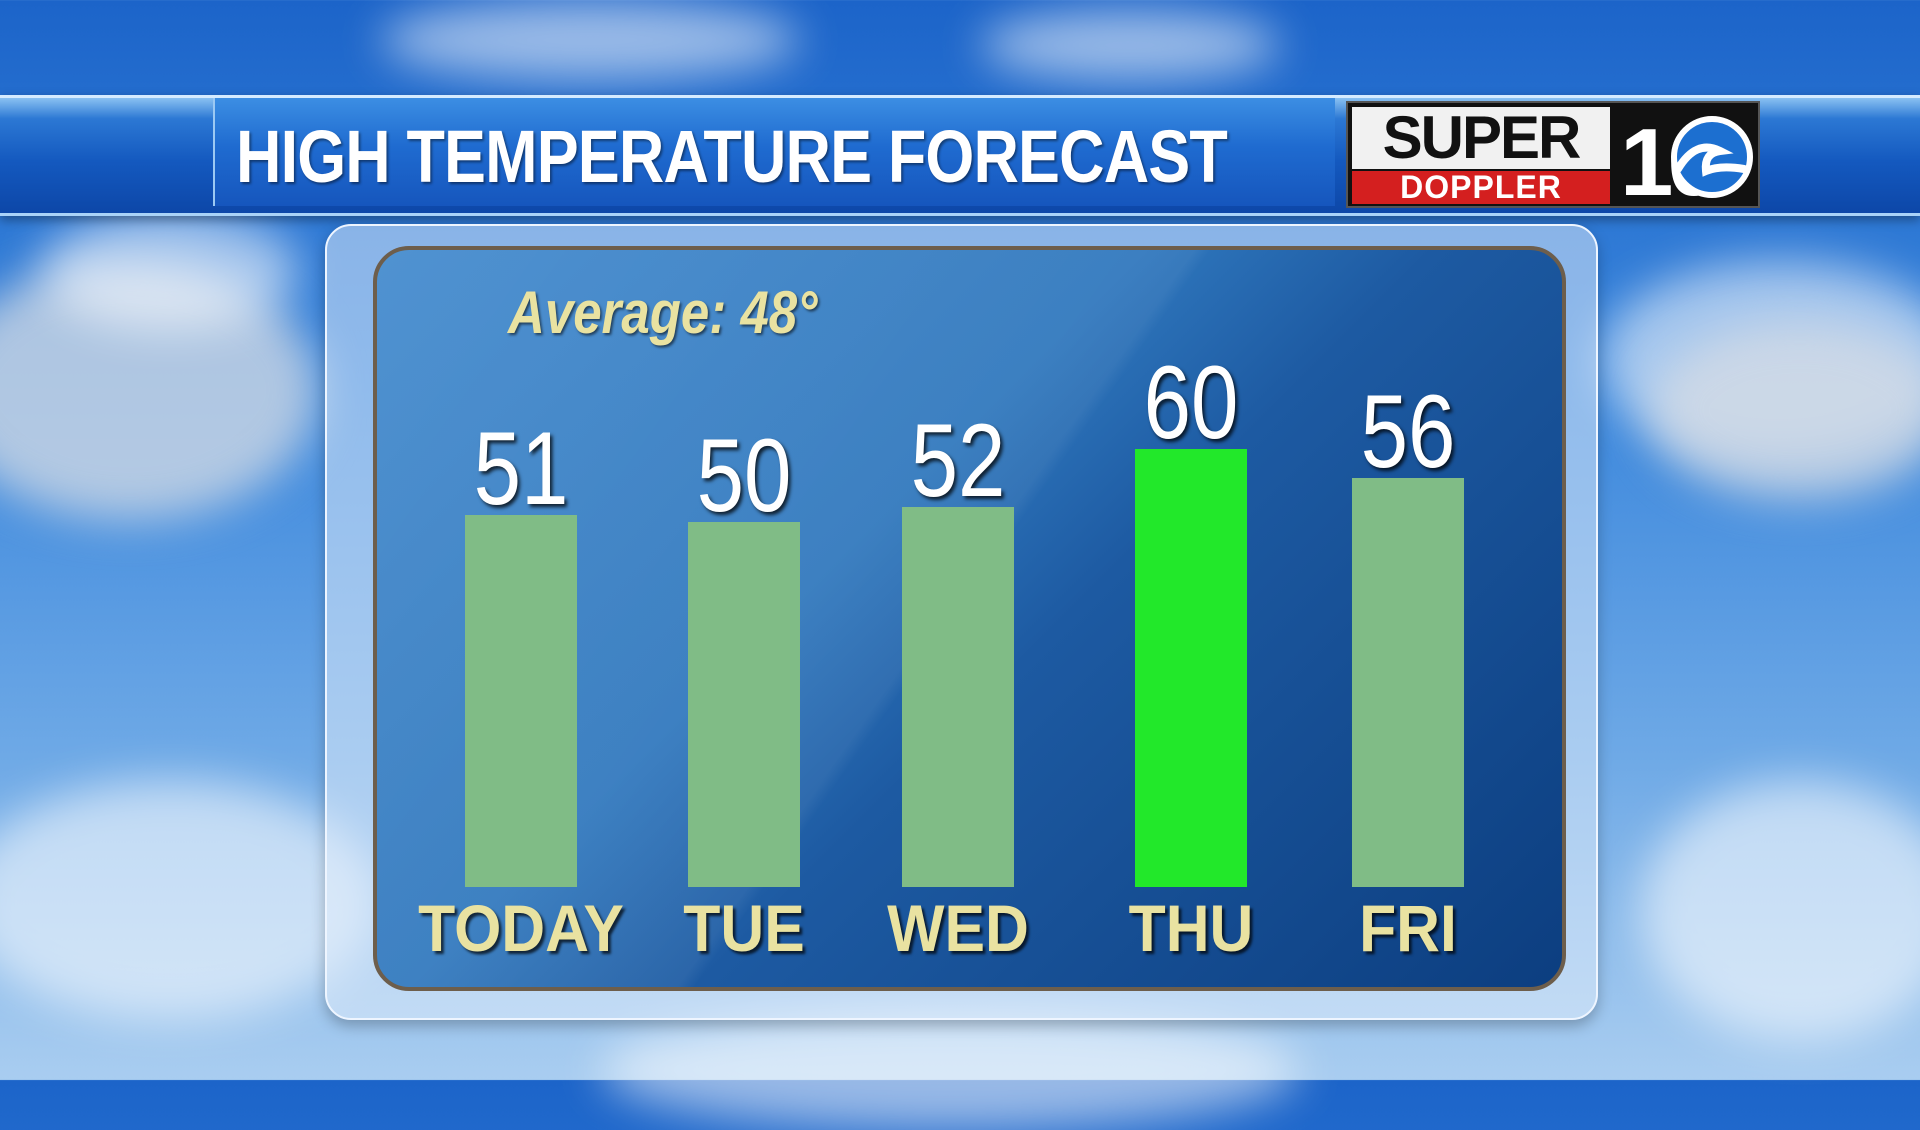 Image resolution: width=1920 pixels, height=1130 pixels. I want to click on value-label-thu: 60, so click(1191, 403).